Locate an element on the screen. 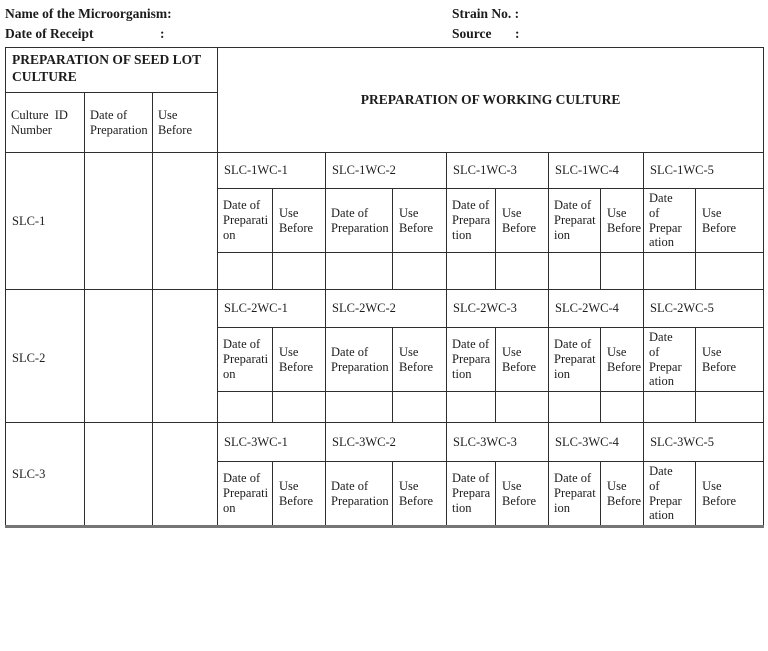 Image resolution: width=768 pixels, height=651 pixels. slc1-wc4-header: SLC-1WC-4 is located at coordinates (596, 170).